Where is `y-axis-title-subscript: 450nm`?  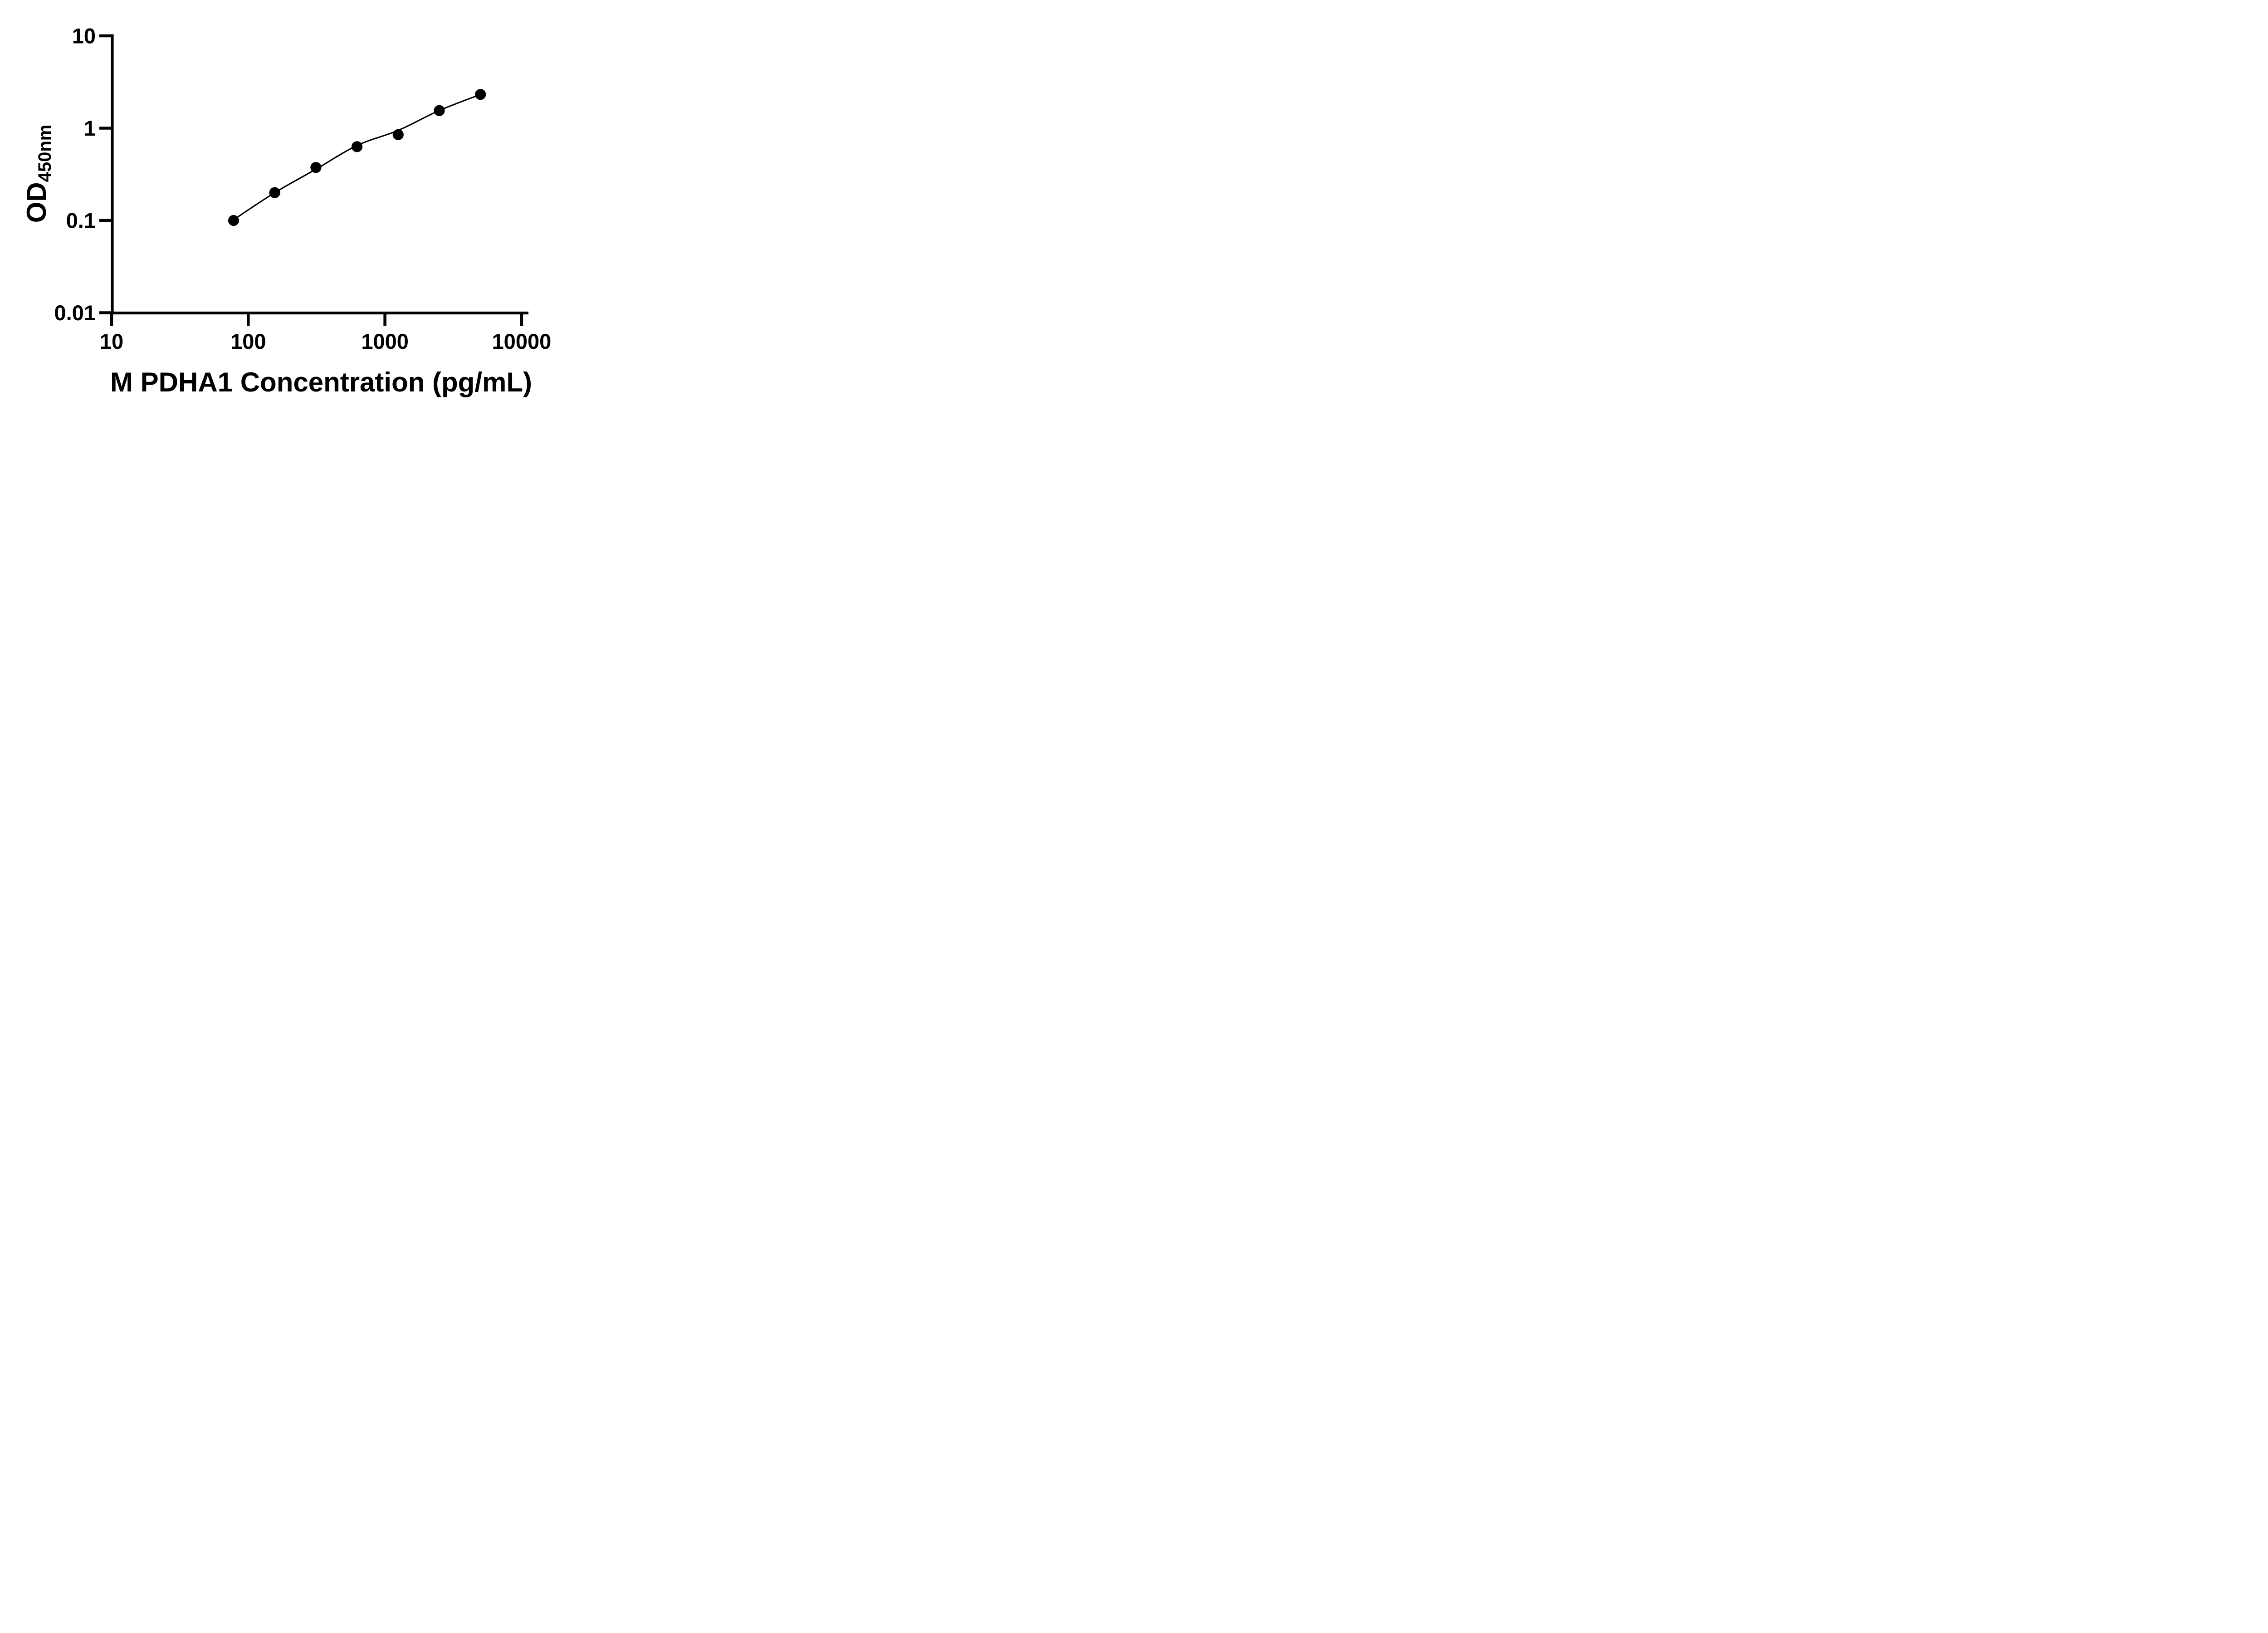
y-axis-title-subscript: 450nm is located at coordinates (45, 153).